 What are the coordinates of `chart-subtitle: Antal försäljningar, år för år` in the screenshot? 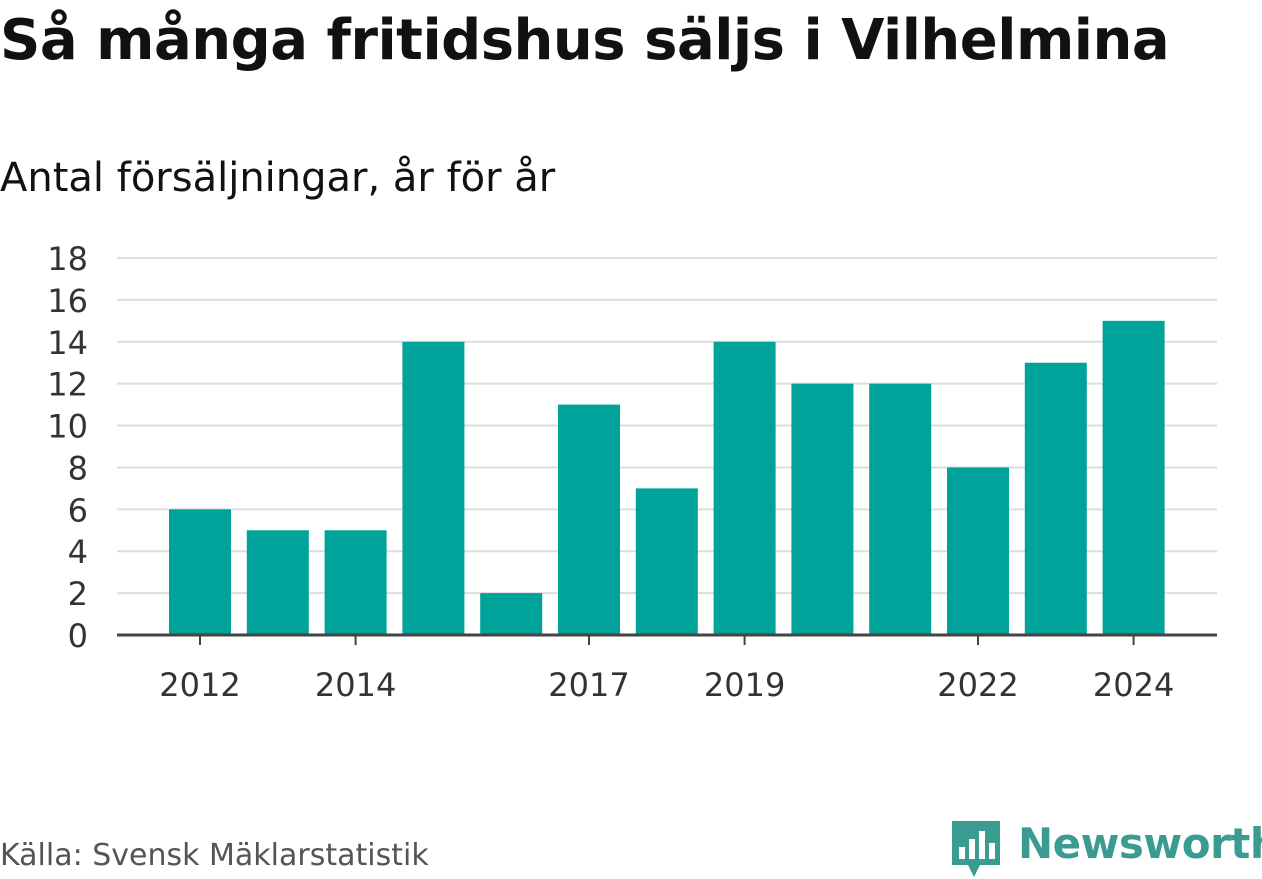 It's located at (278, 178).